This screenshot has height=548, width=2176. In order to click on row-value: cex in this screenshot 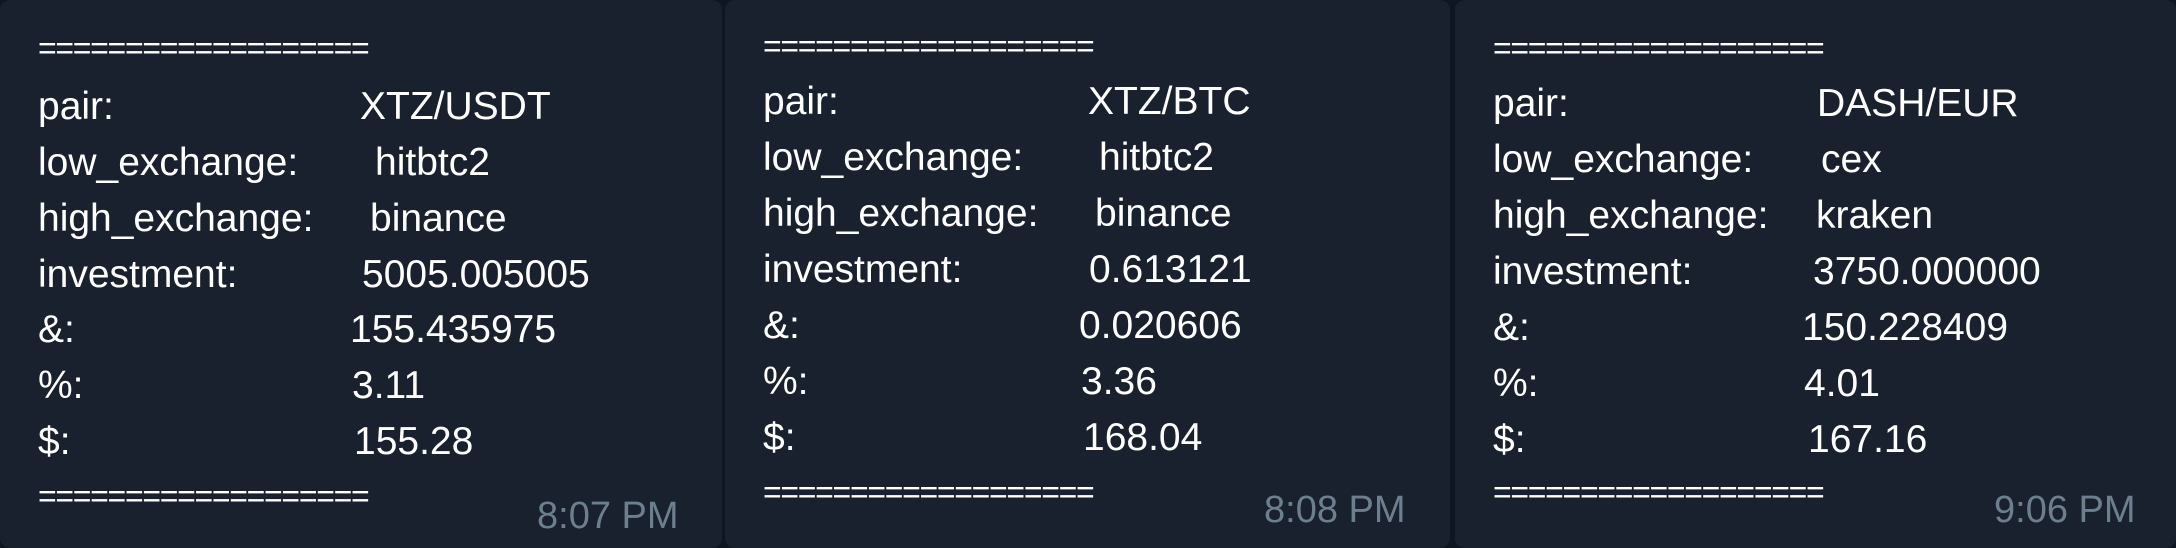, I will do `click(1851, 159)`.